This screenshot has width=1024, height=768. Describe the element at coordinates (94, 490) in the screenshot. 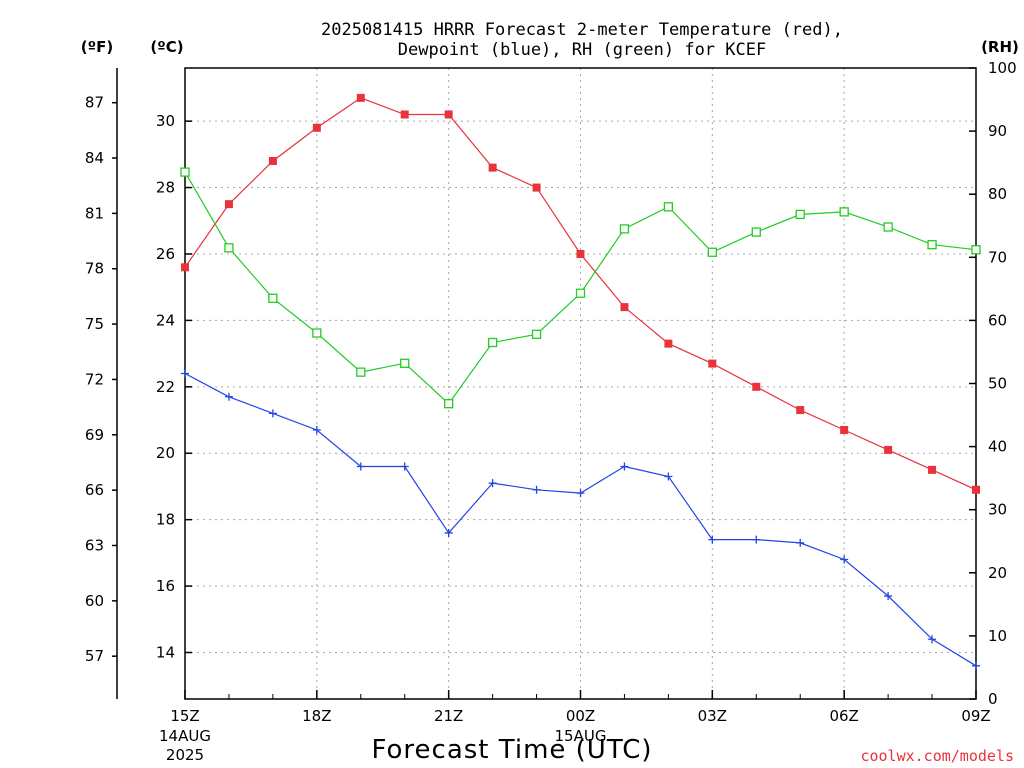

I see `fahrenheit-tick-label: 66` at that location.